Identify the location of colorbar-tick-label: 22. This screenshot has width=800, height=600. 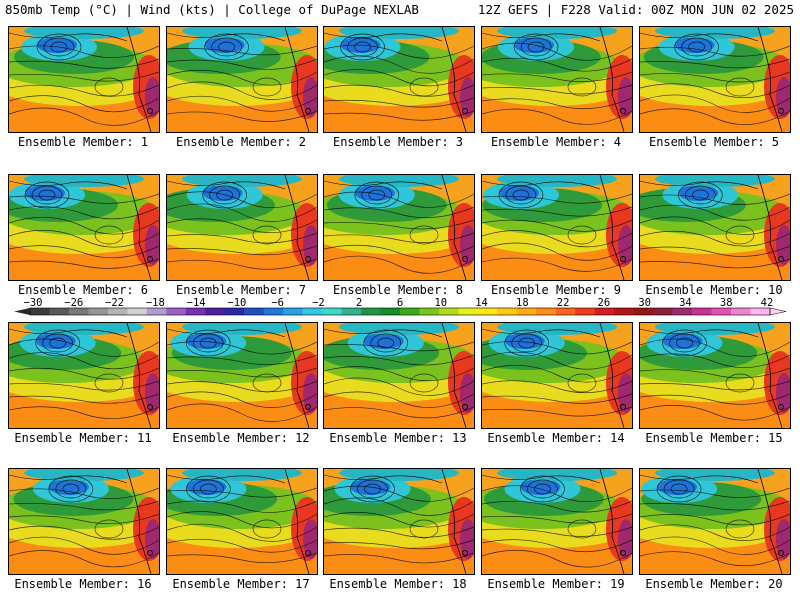
(563, 303).